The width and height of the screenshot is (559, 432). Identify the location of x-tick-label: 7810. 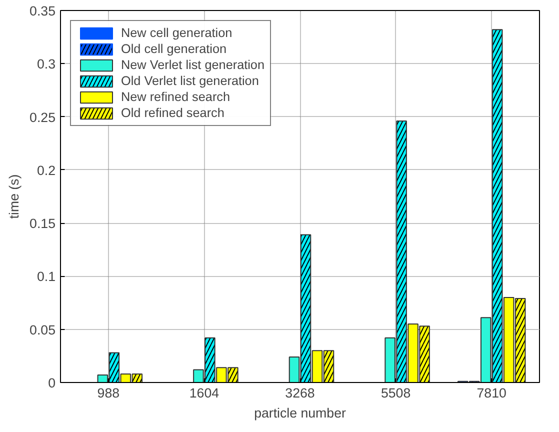
(491, 393).